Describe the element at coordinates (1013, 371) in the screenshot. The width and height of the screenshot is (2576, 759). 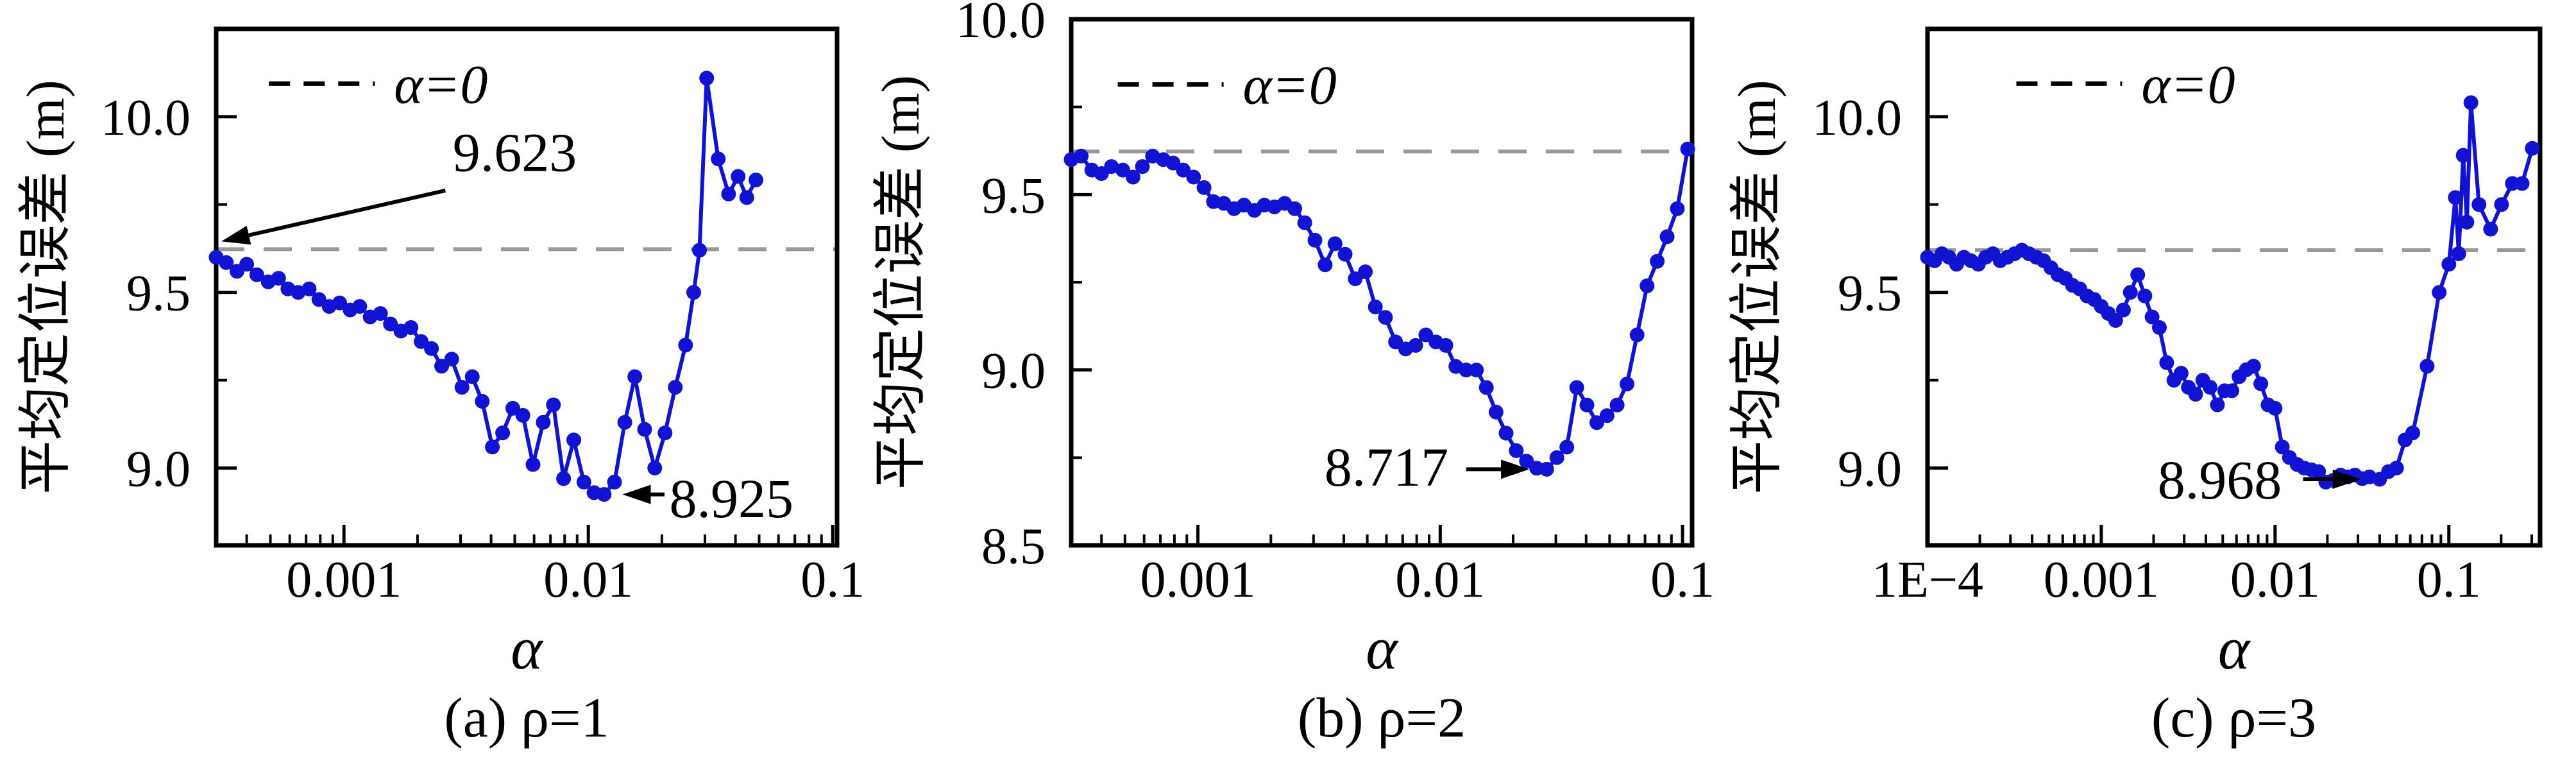
I see `y-tick-label: 9.0` at that location.